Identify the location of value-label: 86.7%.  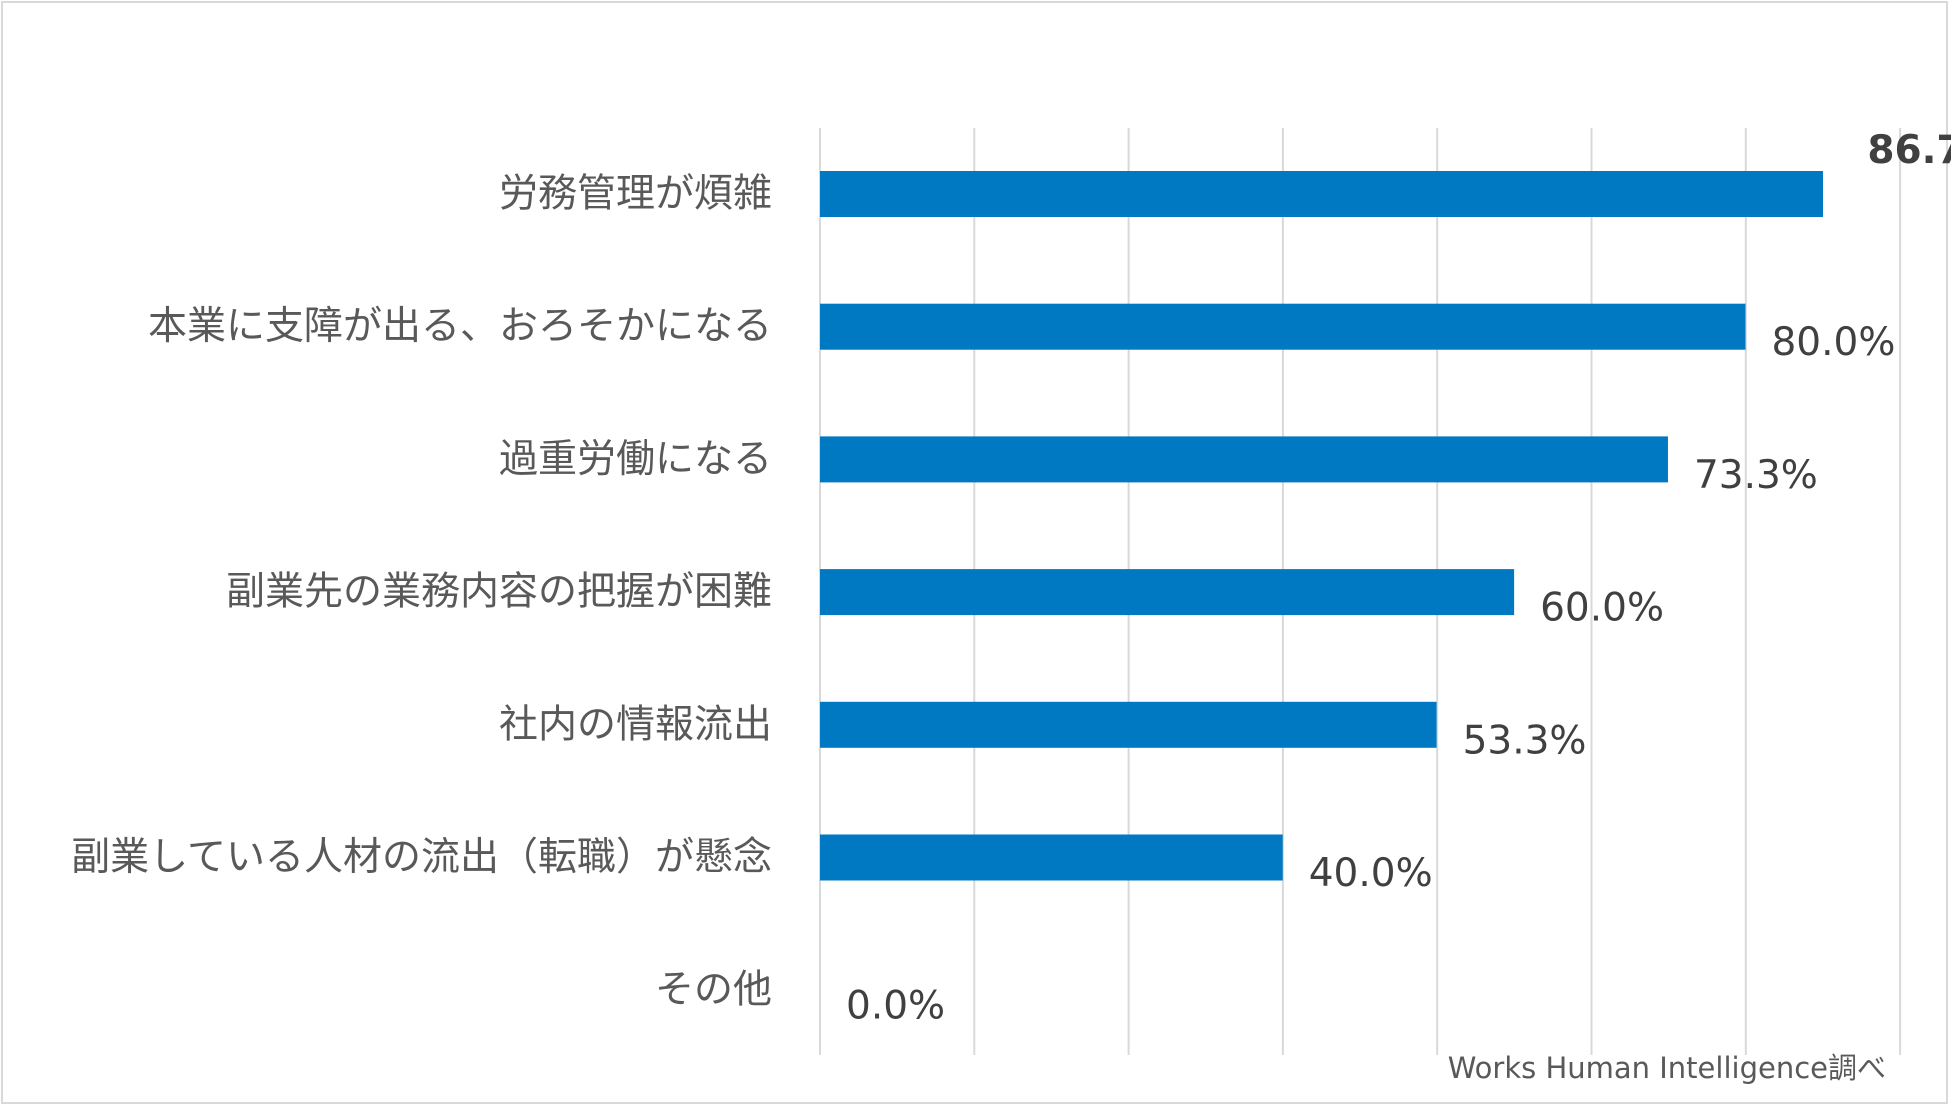
(1909, 150).